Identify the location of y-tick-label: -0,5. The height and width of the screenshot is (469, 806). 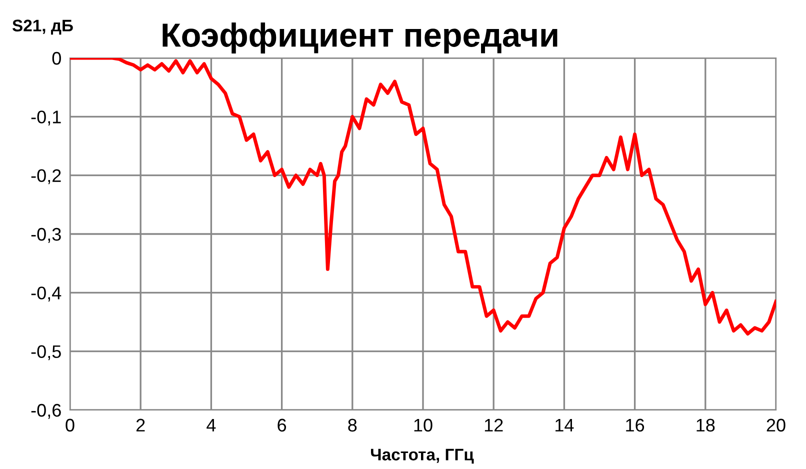
(46, 352).